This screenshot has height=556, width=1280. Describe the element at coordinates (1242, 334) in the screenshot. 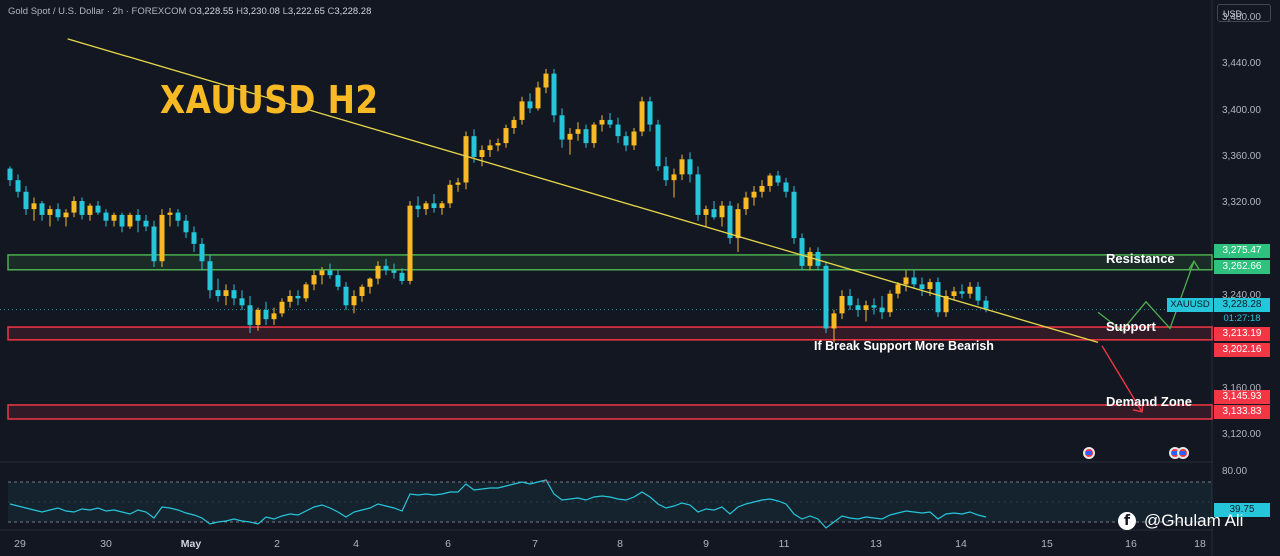

I see `support-top-tag: 3,213.19` at that location.